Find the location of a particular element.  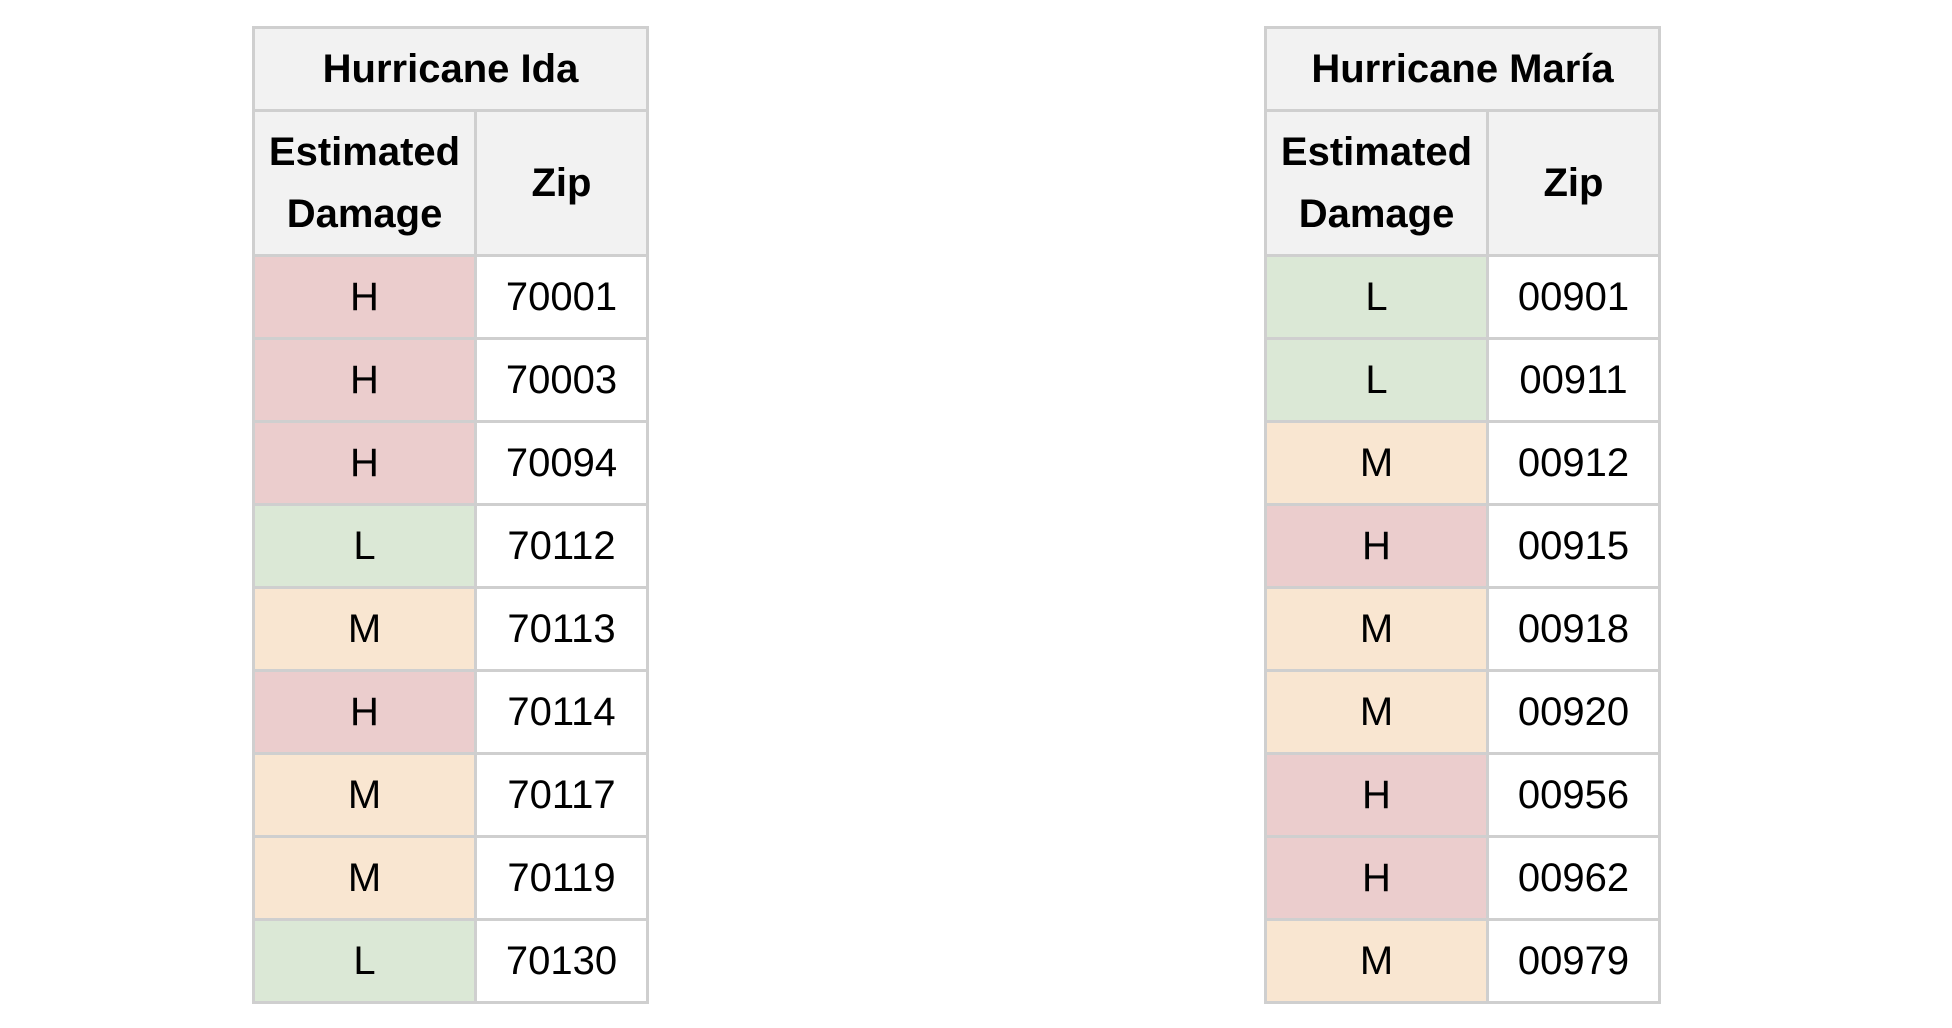

zip-cell: 70114 is located at coordinates (561, 712).